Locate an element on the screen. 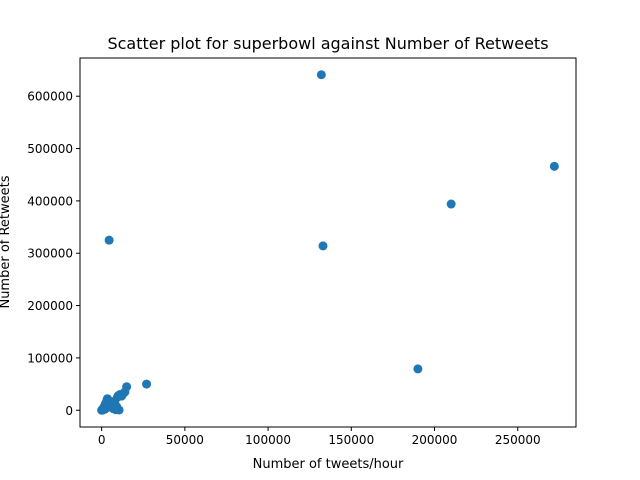 The height and width of the screenshot is (480, 640). x-tick-label: 50000 is located at coordinates (185, 440).